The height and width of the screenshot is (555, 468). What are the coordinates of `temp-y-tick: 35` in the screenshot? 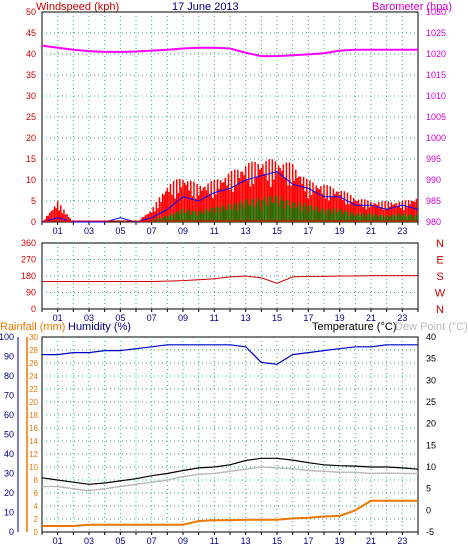 It's located at (431, 359).